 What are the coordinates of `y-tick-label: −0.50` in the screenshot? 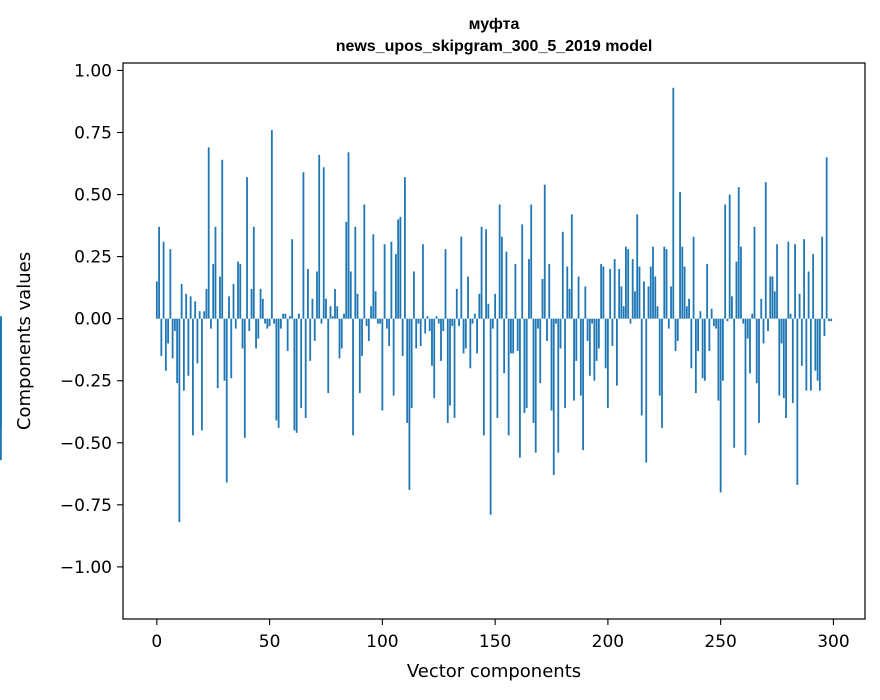 It's located at (86, 444).